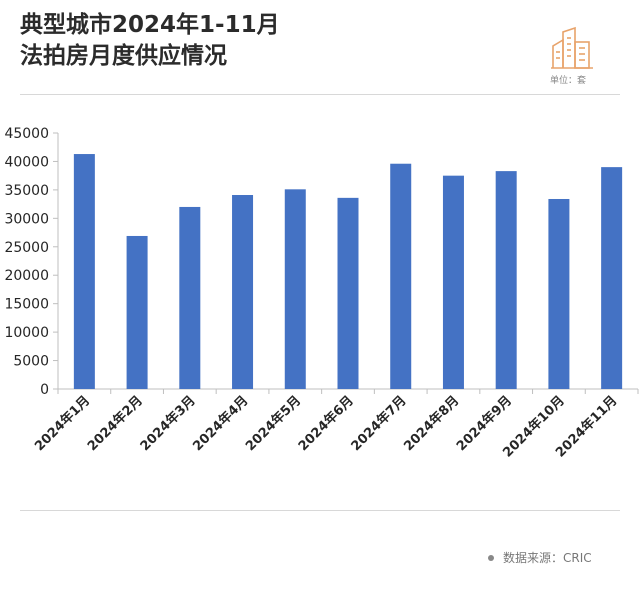 This screenshot has width=640, height=591. What do you see at coordinates (84, 271) in the screenshot?
I see `bar-2024年1月` at bounding box center [84, 271].